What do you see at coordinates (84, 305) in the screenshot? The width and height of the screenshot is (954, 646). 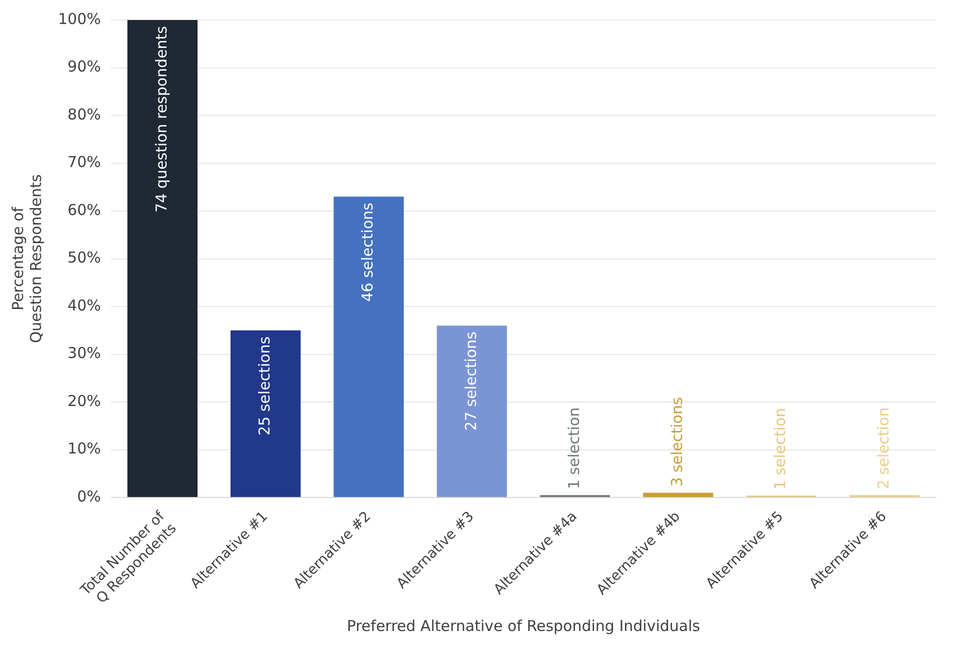 I see `y-tick-label: 40%` at bounding box center [84, 305].